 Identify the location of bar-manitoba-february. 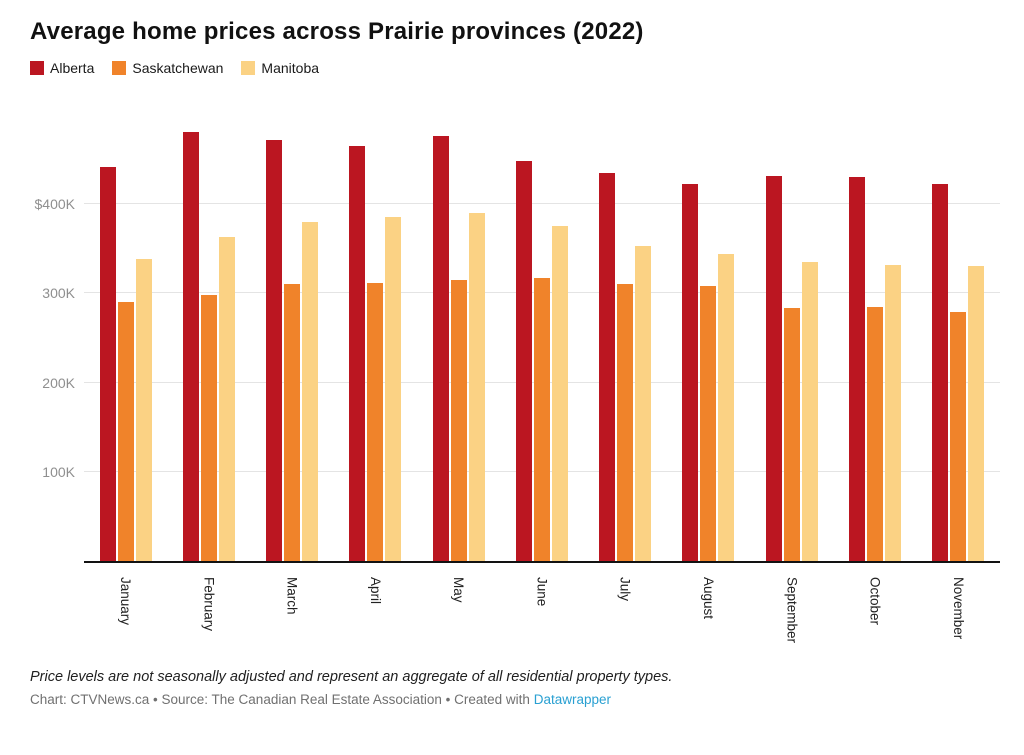
(226, 399).